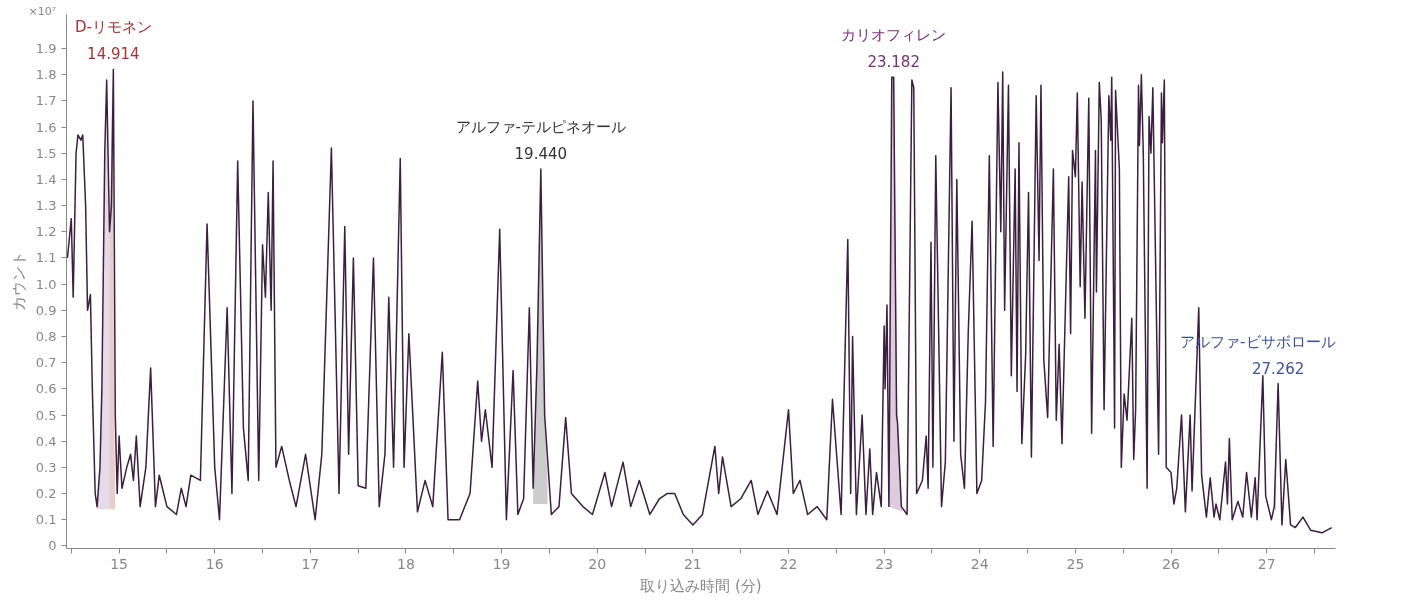 This screenshot has height=606, width=1401. I want to click on annotation: 23.182, so click(893, 62).